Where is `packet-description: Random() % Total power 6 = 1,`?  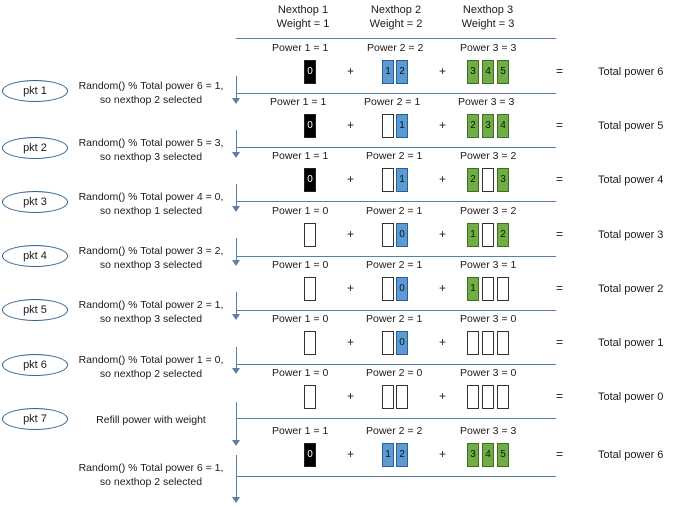 packet-description: Random() % Total power 6 = 1, is located at coordinates (151, 86).